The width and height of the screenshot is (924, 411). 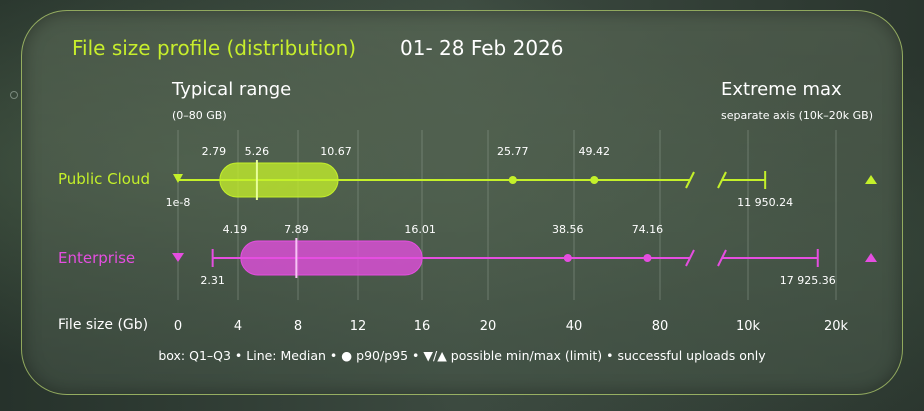 What do you see at coordinates (298, 326) in the screenshot?
I see `x-tick-label: 8` at bounding box center [298, 326].